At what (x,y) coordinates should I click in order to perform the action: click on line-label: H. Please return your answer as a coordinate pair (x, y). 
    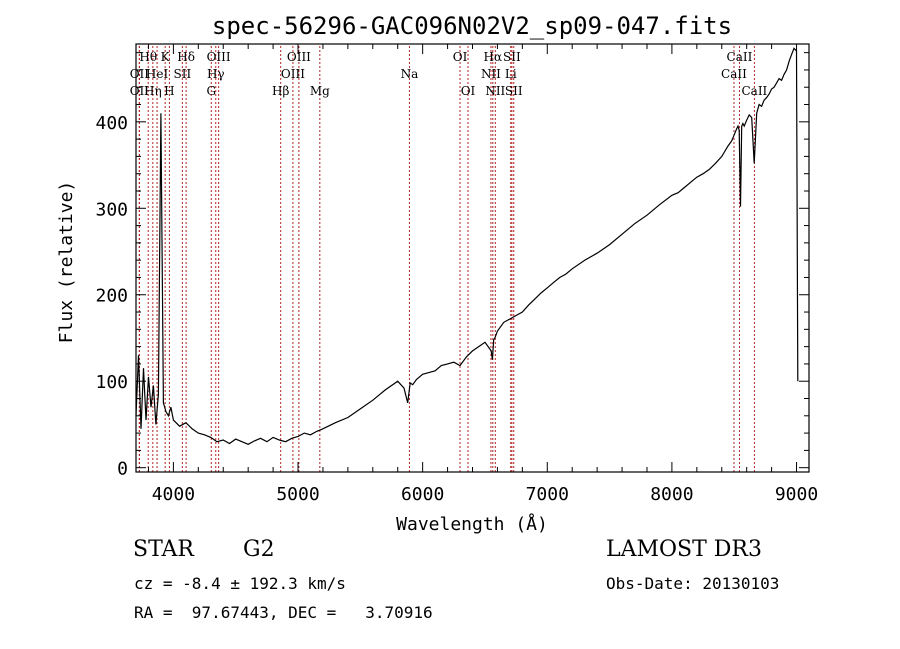
    Looking at the image, I should click on (169, 91).